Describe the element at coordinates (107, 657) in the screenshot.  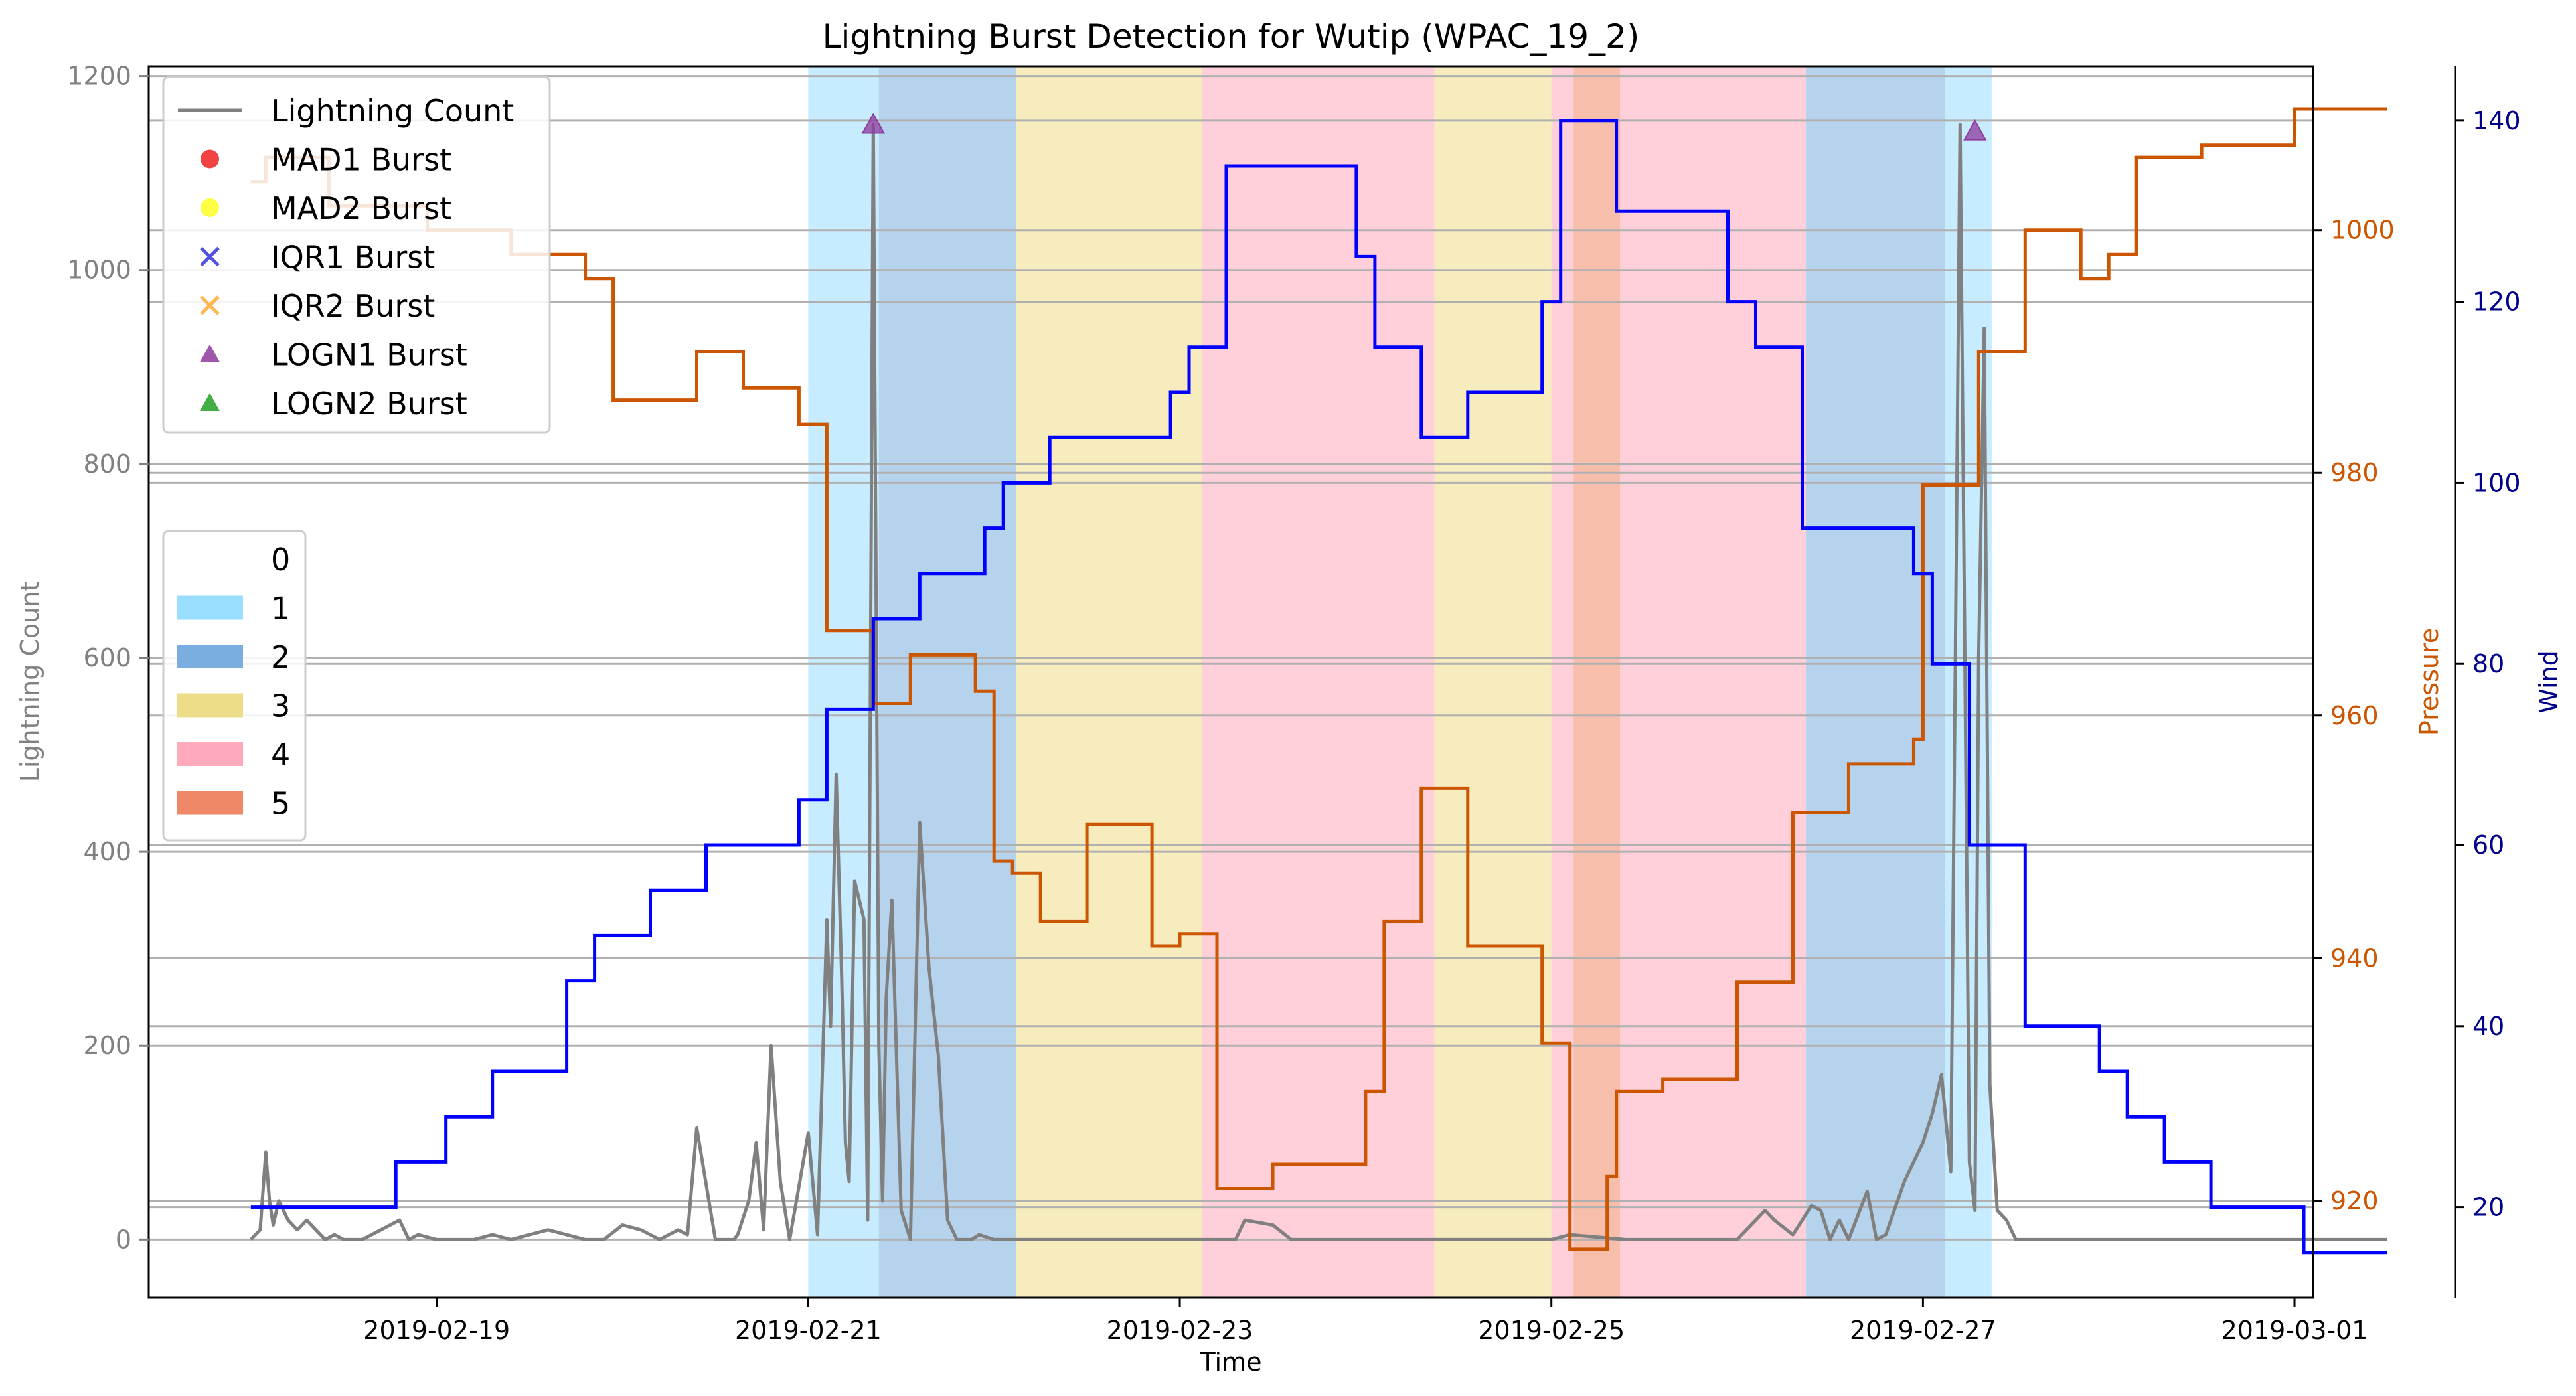
I see `y-left-tick-label: 600` at that location.